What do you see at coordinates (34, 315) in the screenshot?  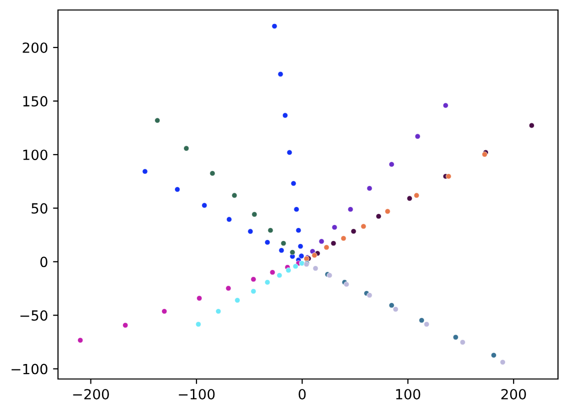 I see `y-tick-label: −50` at bounding box center [34, 315].